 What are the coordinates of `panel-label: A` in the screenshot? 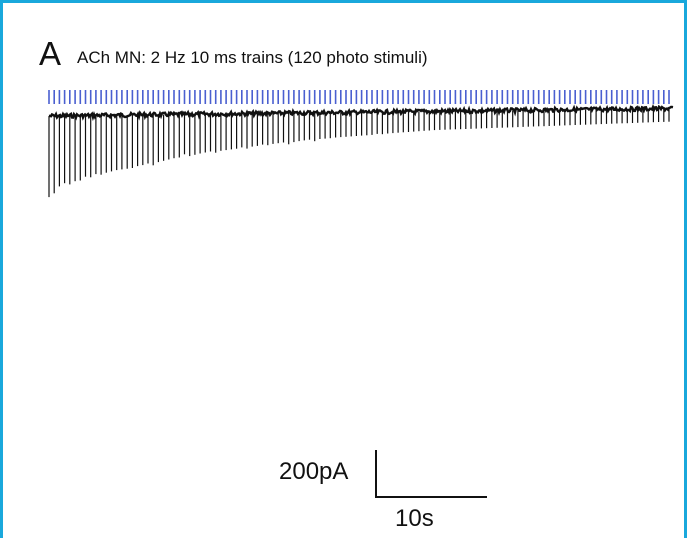 It's located at (50, 53).